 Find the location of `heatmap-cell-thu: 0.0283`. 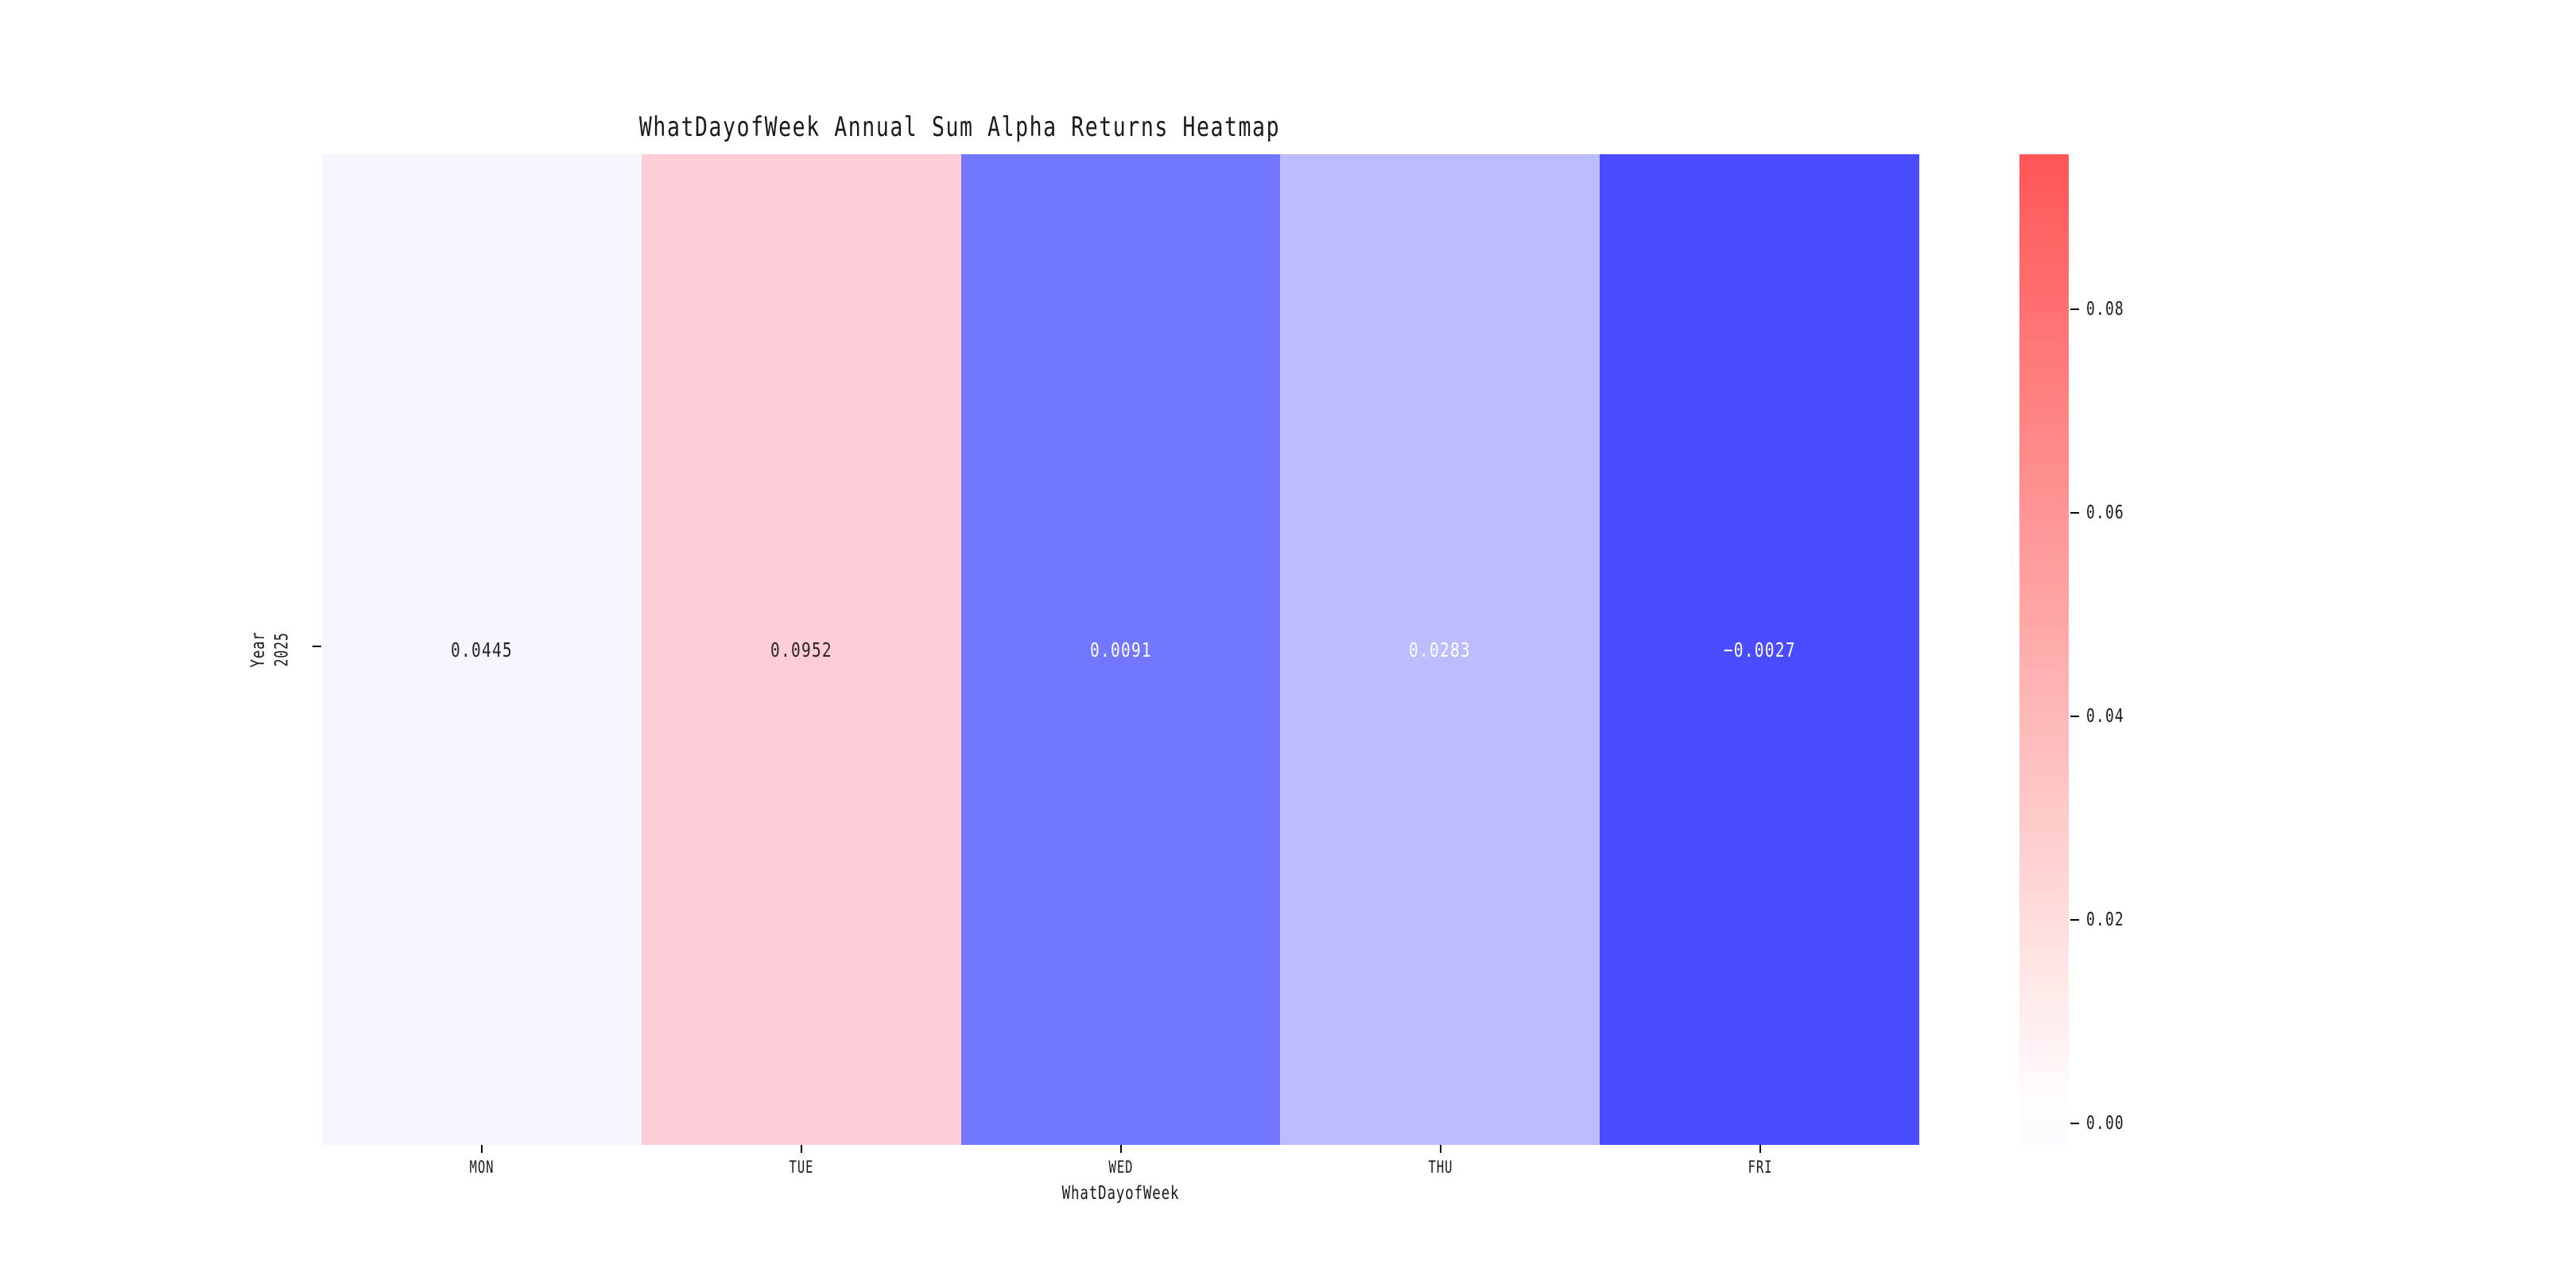

heatmap-cell-thu: 0.0283 is located at coordinates (1440, 649).